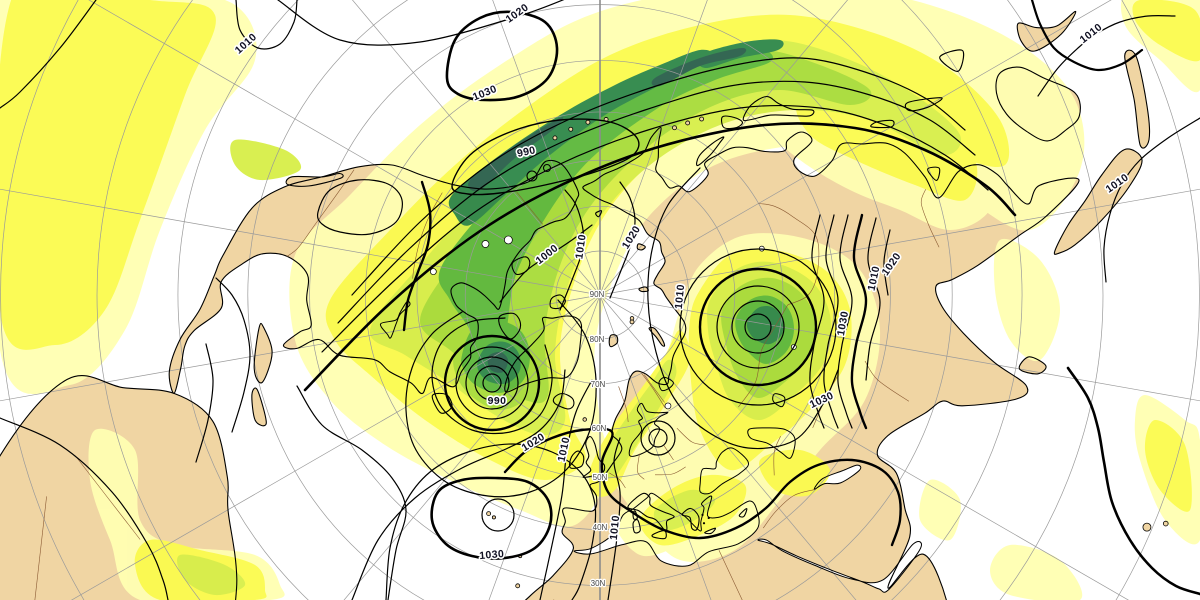  I want to click on latitude-label: 80N, so click(597, 339).